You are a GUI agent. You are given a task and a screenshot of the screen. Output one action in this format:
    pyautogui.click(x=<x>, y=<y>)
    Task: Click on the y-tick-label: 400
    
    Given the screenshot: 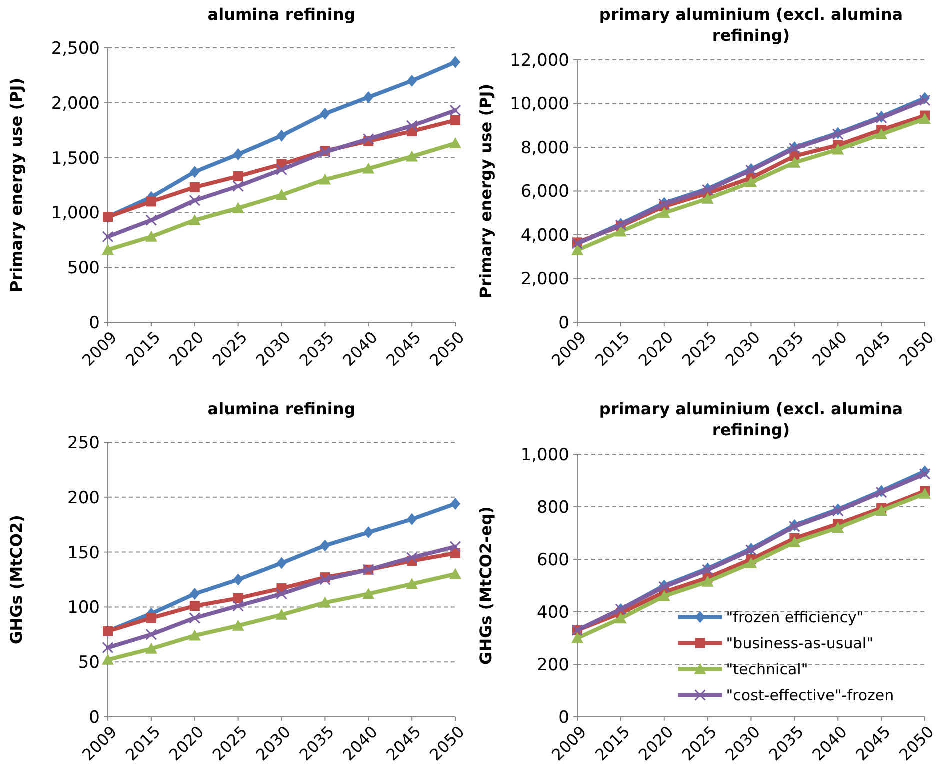 What is the action you would take?
    pyautogui.click(x=553, y=612)
    